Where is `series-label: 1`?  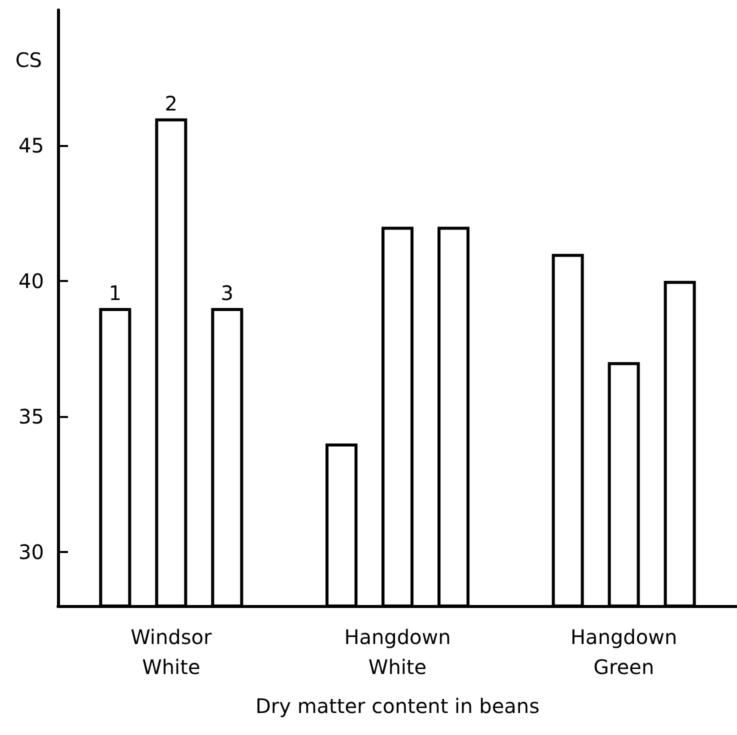
series-label: 1 is located at coordinates (115, 293).